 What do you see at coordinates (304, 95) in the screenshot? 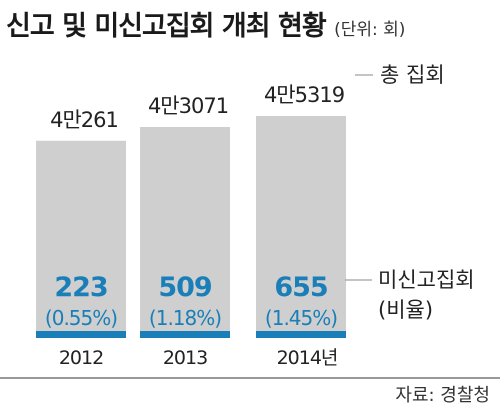
I see `total-value-label: 4만5319` at bounding box center [304, 95].